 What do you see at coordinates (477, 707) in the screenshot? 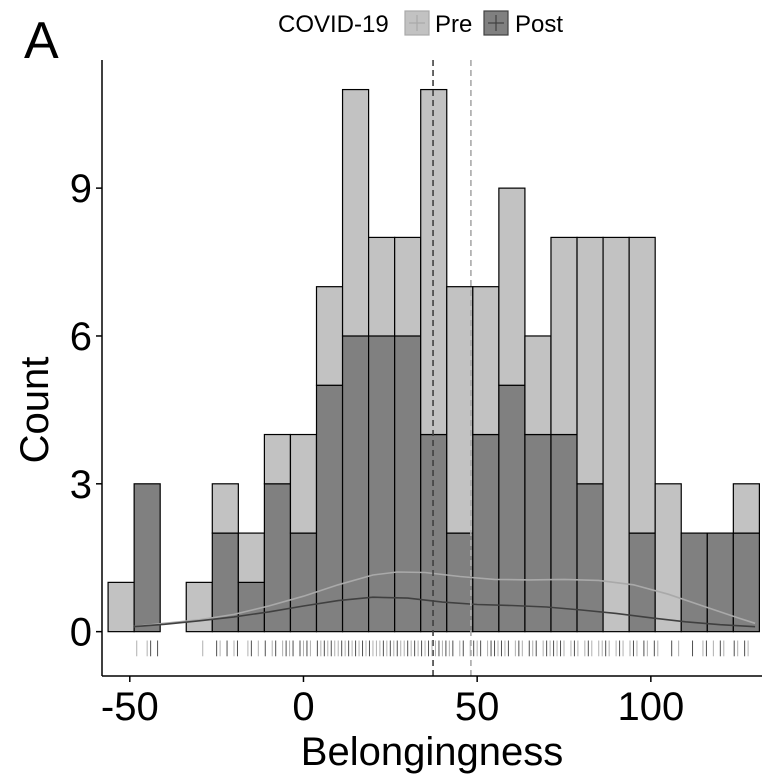
I see `x-tick-label: 50` at bounding box center [477, 707].